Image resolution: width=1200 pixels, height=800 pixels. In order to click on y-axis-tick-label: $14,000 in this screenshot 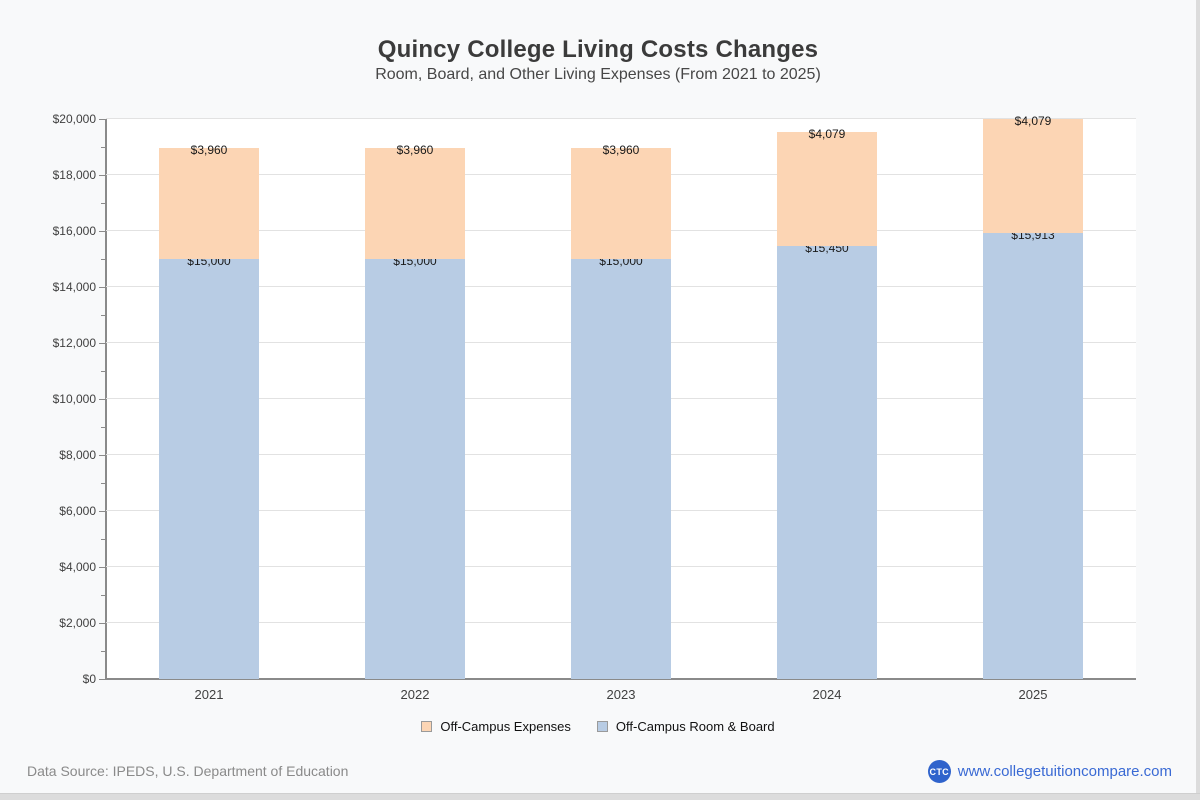, I will do `click(74, 287)`.